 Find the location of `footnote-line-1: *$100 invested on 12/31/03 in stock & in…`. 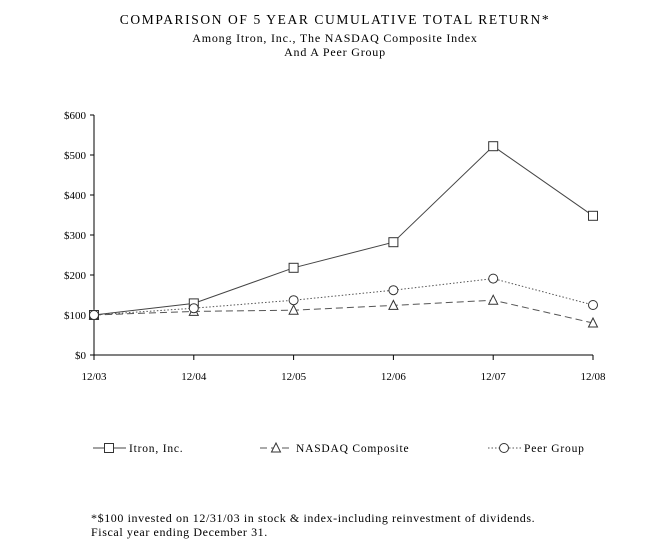

footnote-line-1: *$100 invested on 12/31/03 in stock & in… is located at coordinates (313, 518).